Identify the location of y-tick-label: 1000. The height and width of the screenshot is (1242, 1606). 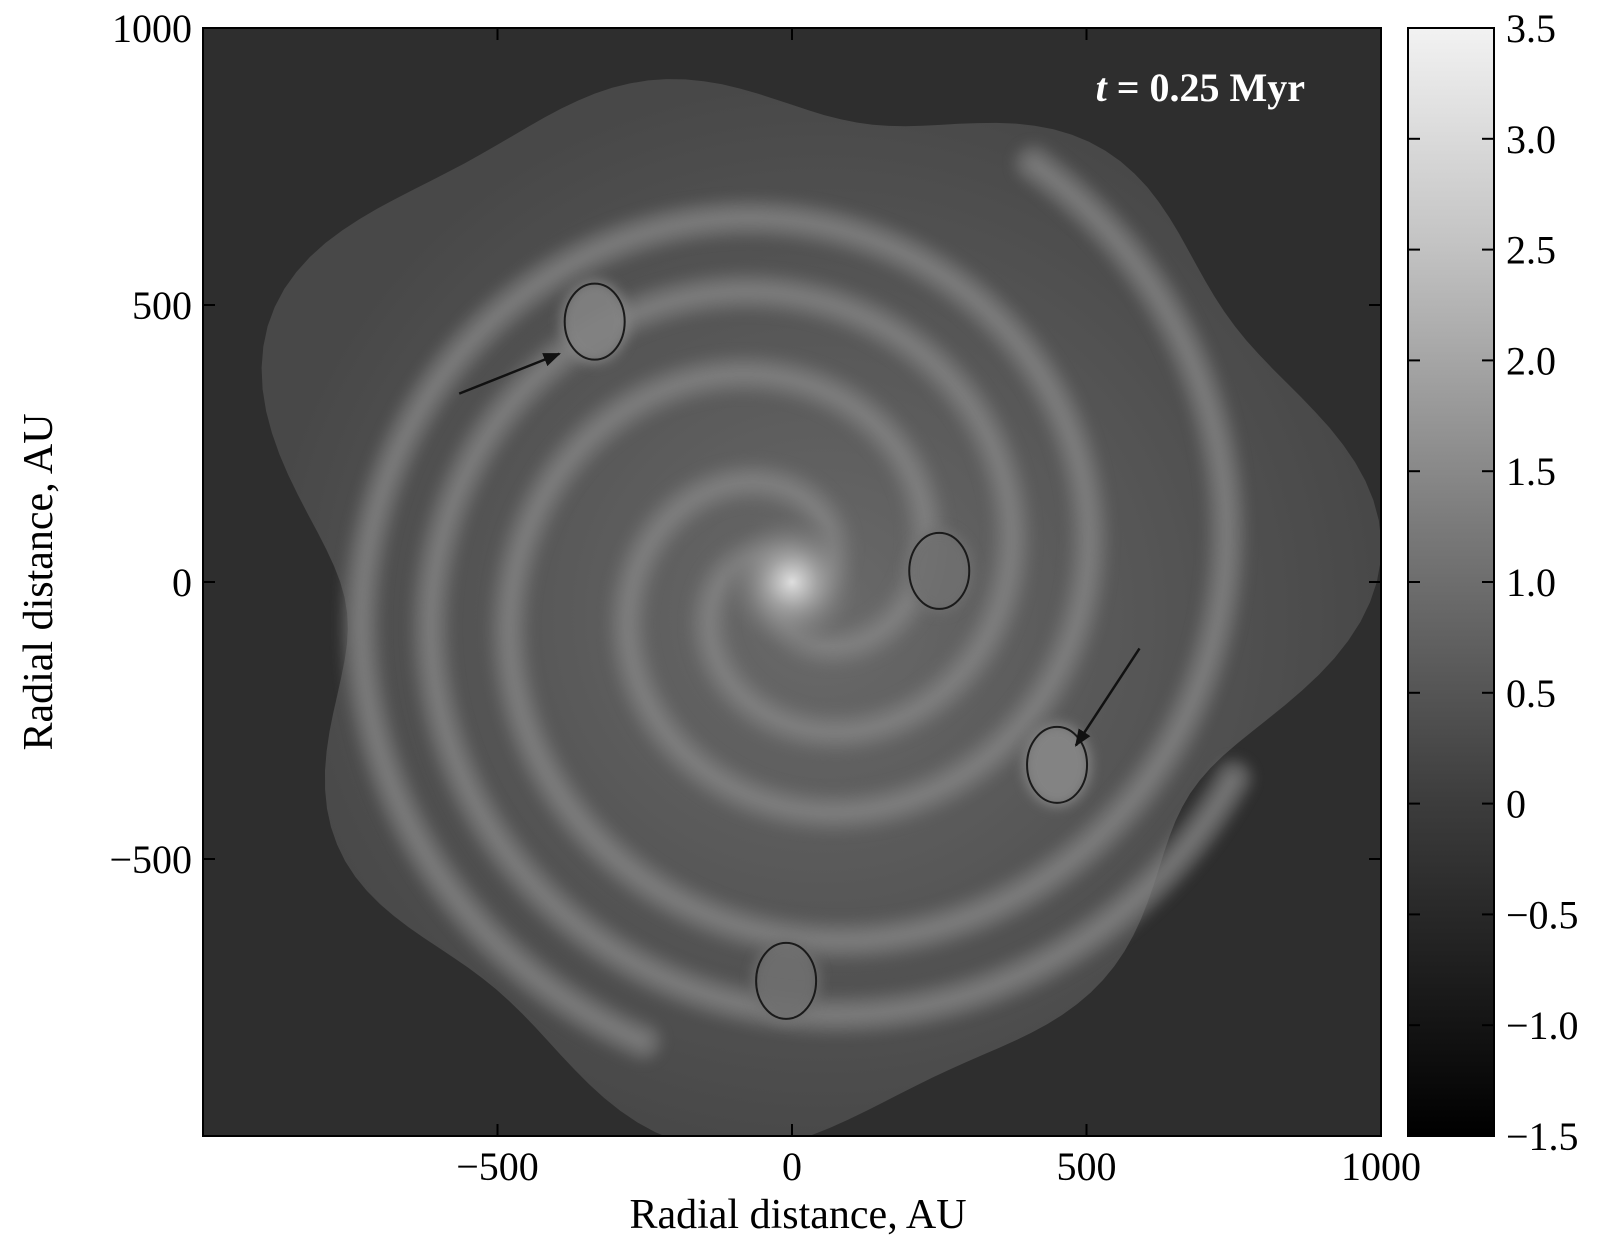
(152, 28).